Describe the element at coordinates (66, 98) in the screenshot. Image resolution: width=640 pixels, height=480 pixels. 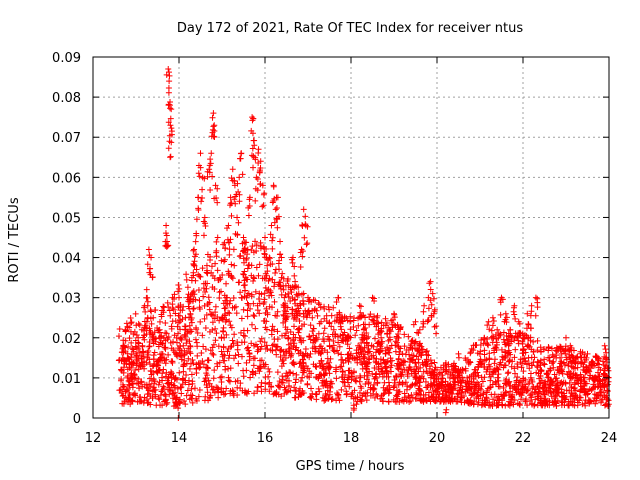
I see `y-tick-label: 0.08` at that location.